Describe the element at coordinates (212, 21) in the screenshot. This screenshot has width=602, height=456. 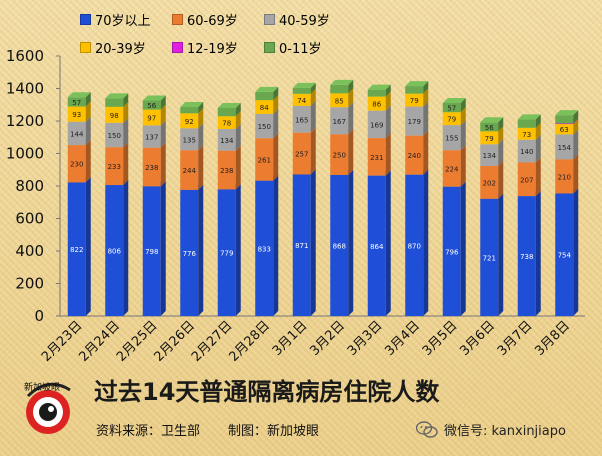
I see `legend-label: 60-69岁` at that location.